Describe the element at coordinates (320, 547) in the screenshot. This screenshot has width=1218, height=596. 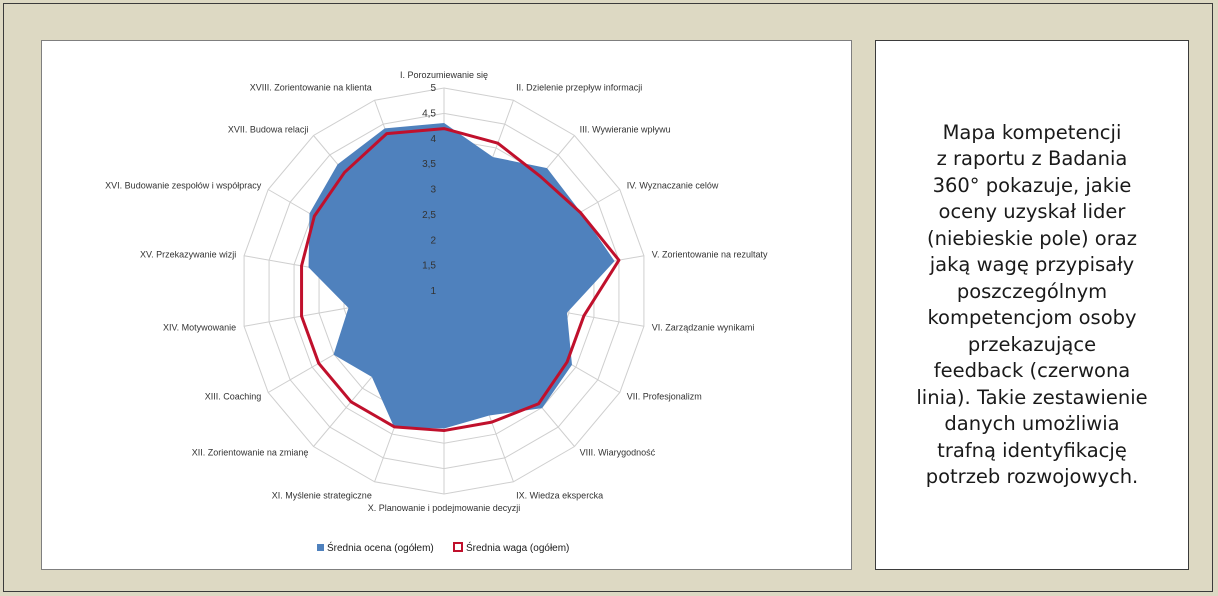
I see `legend-swatch-srednia-ocena` at that location.